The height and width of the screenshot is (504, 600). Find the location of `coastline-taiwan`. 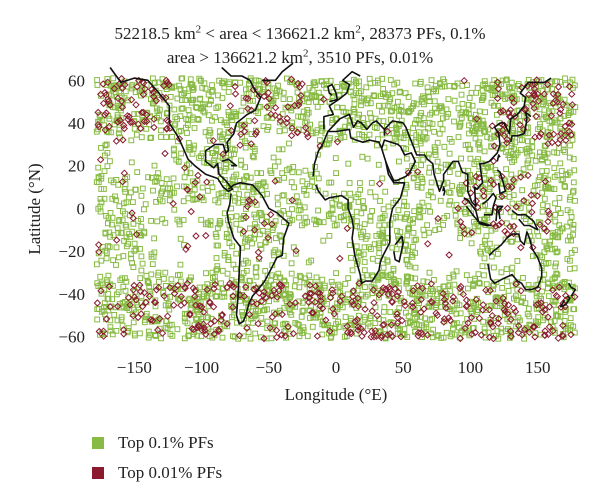

coastline-taiwan is located at coordinates (498, 158).